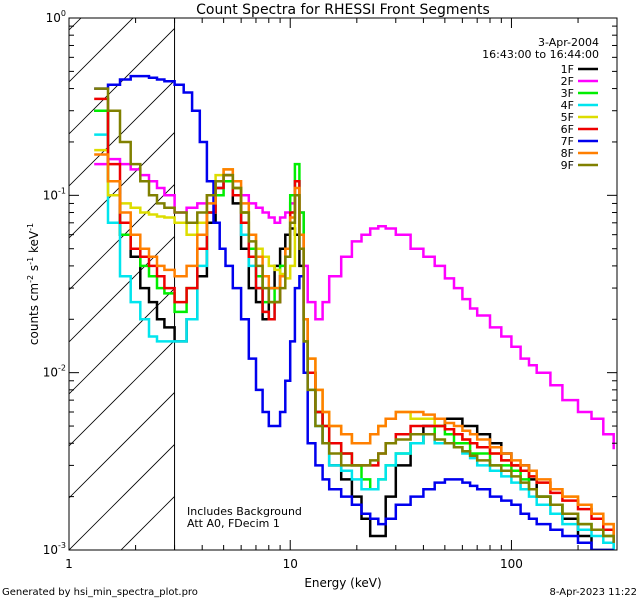 The width and height of the screenshot is (640, 600). Describe the element at coordinates (69, 564) in the screenshot. I see `x-tick-label: 1` at that location.